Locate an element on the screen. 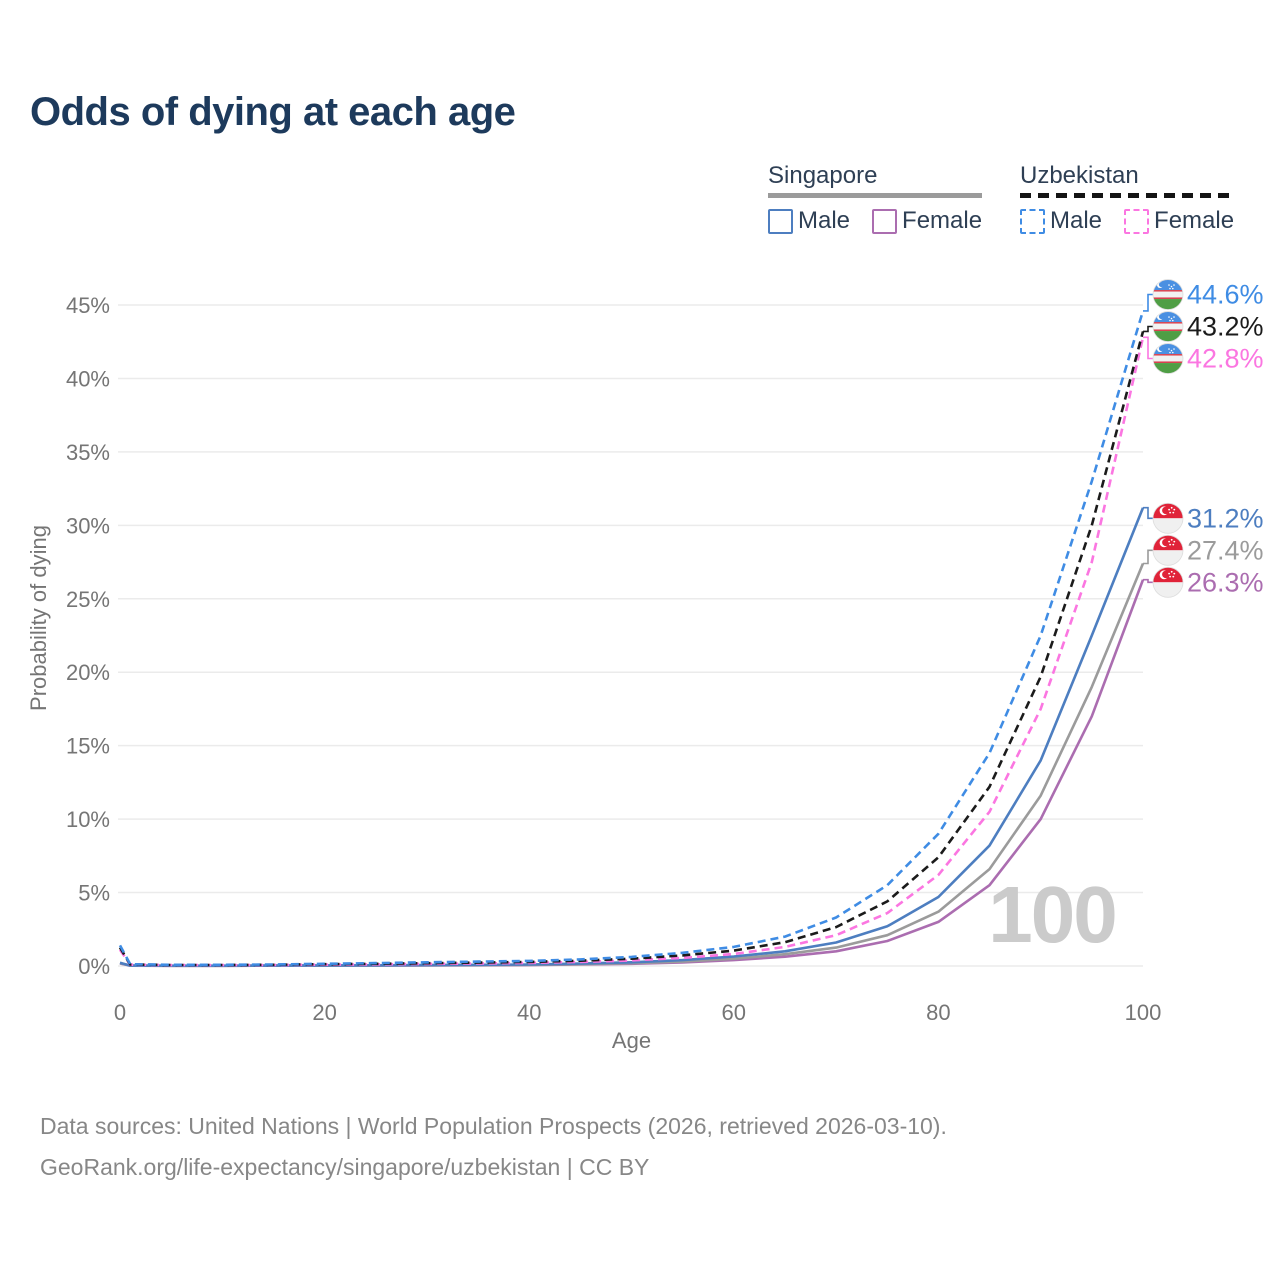 The image size is (1280, 1280). end-label-singapore-male: 31.2% is located at coordinates (1225, 518).